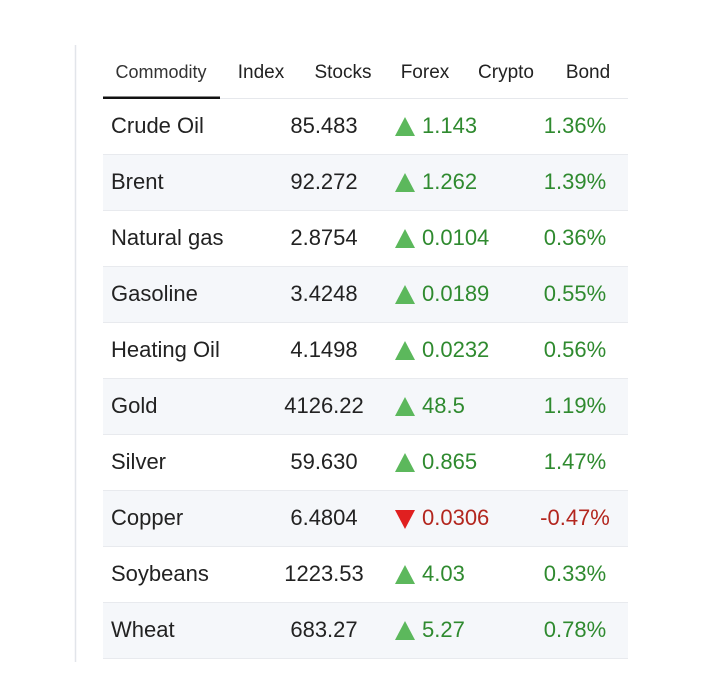 The image size is (720, 684). What do you see at coordinates (323, 517) in the screenshot?
I see `price: 6.4804` at bounding box center [323, 517].